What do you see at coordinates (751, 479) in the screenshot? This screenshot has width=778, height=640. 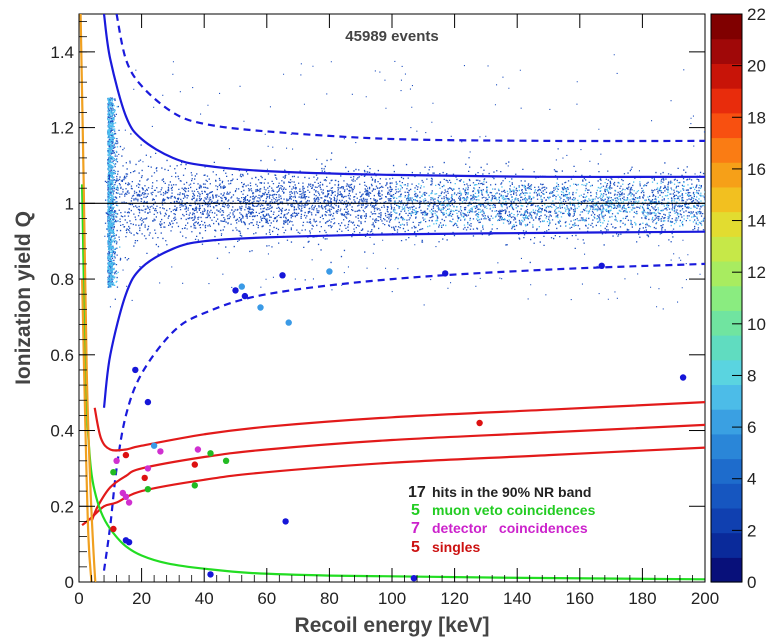 I see `colorbar-tick-label: 4` at bounding box center [751, 479].